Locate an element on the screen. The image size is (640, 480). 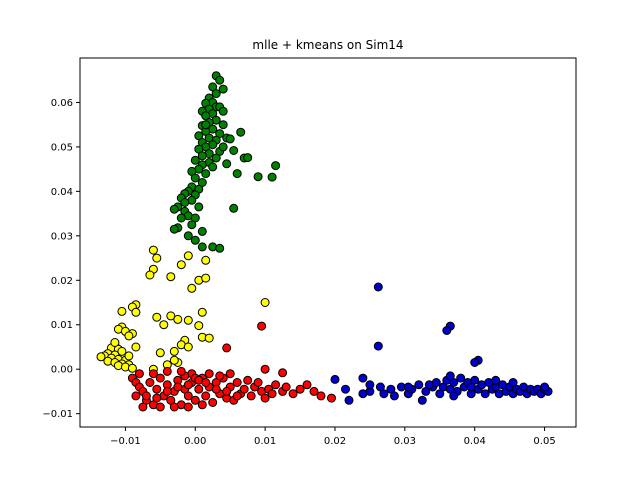
x-tick-label: 0.03 is located at coordinates (405, 441).